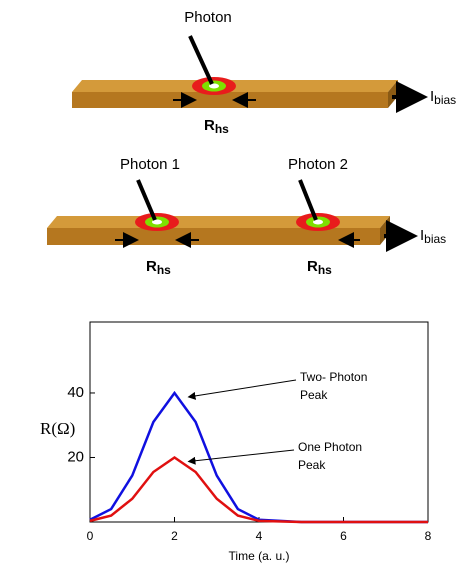  What do you see at coordinates (75, 392) in the screenshot?
I see `y-tick-label: 40` at bounding box center [75, 392].